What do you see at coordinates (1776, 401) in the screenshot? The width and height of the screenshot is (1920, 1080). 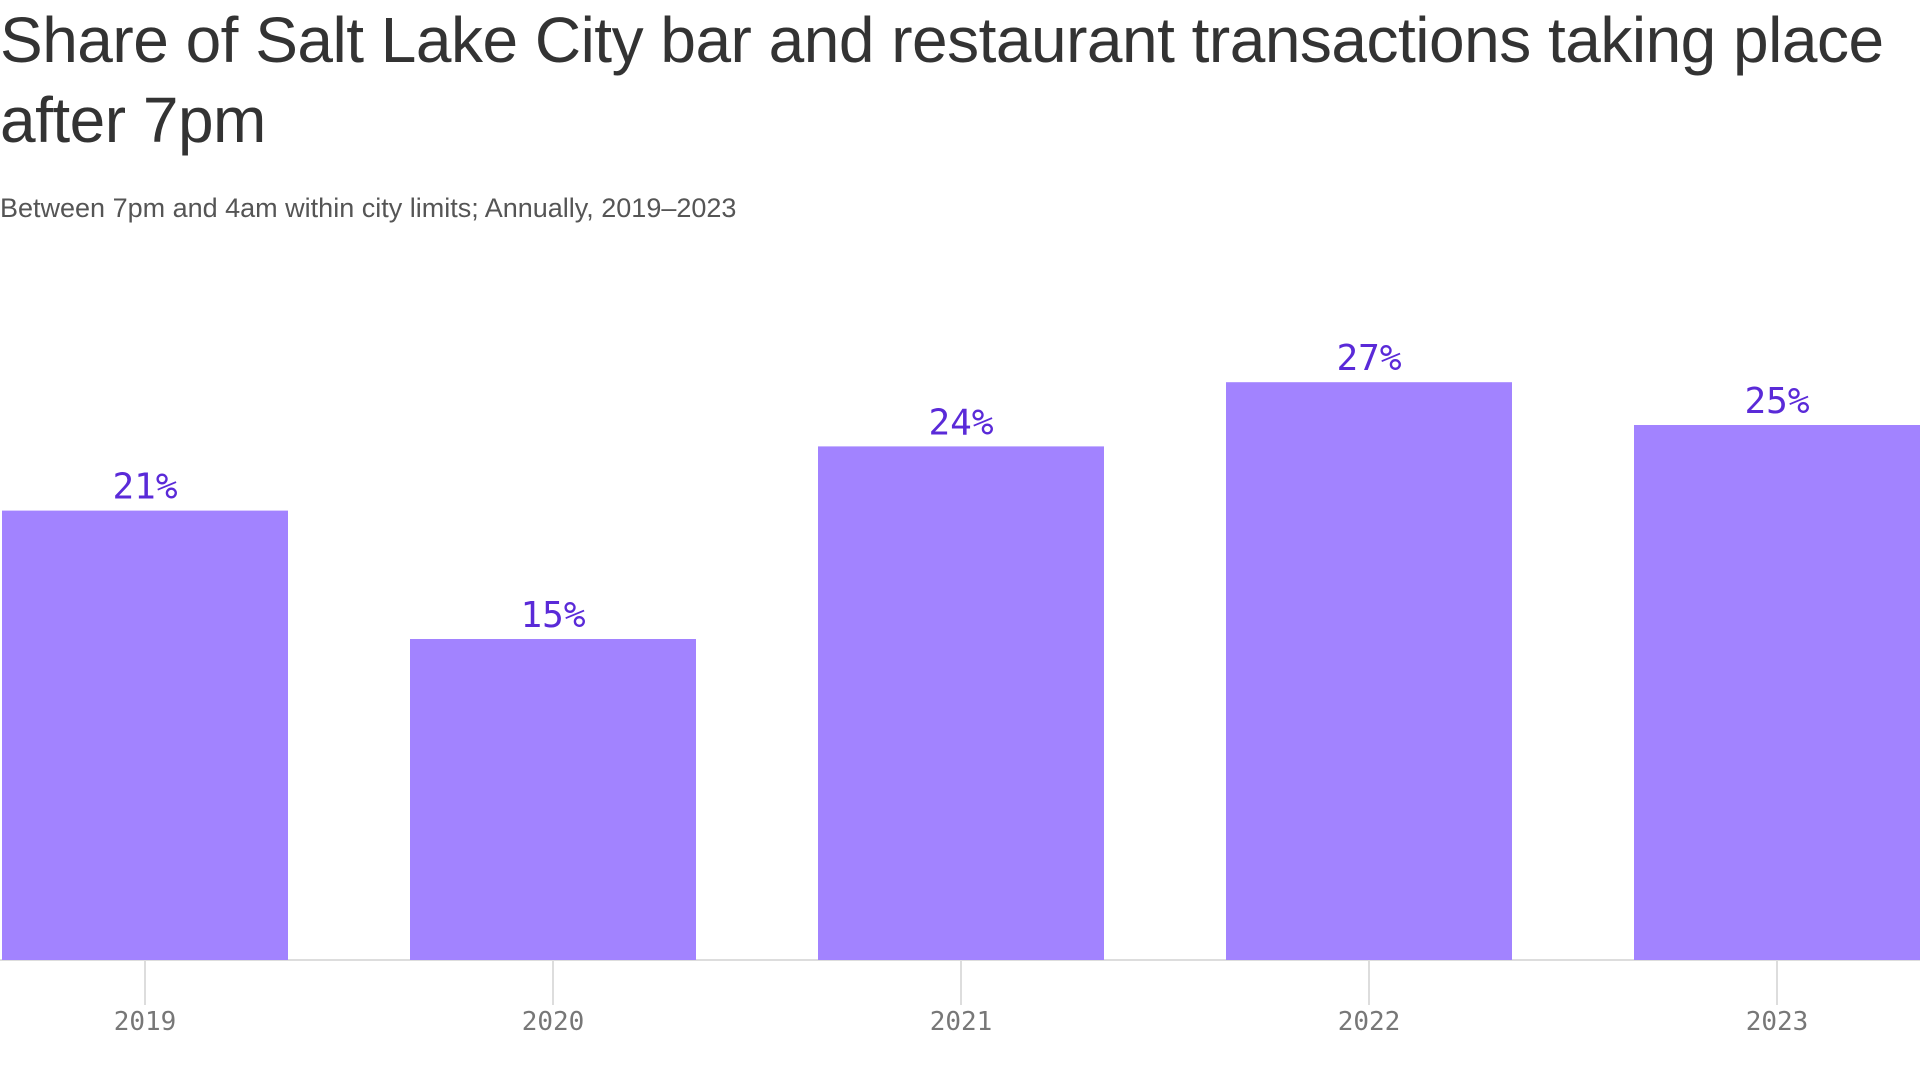 I see `value-label-2023: 25%` at bounding box center [1776, 401].